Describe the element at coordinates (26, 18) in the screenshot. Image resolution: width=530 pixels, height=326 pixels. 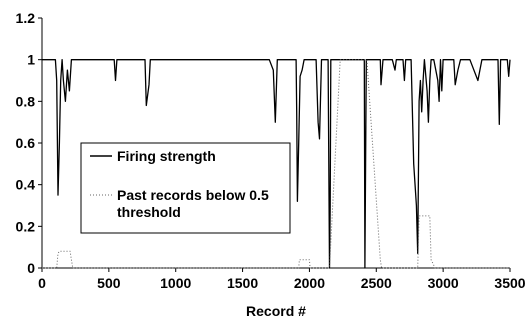
I see `y-tick-label: 1.2` at that location.